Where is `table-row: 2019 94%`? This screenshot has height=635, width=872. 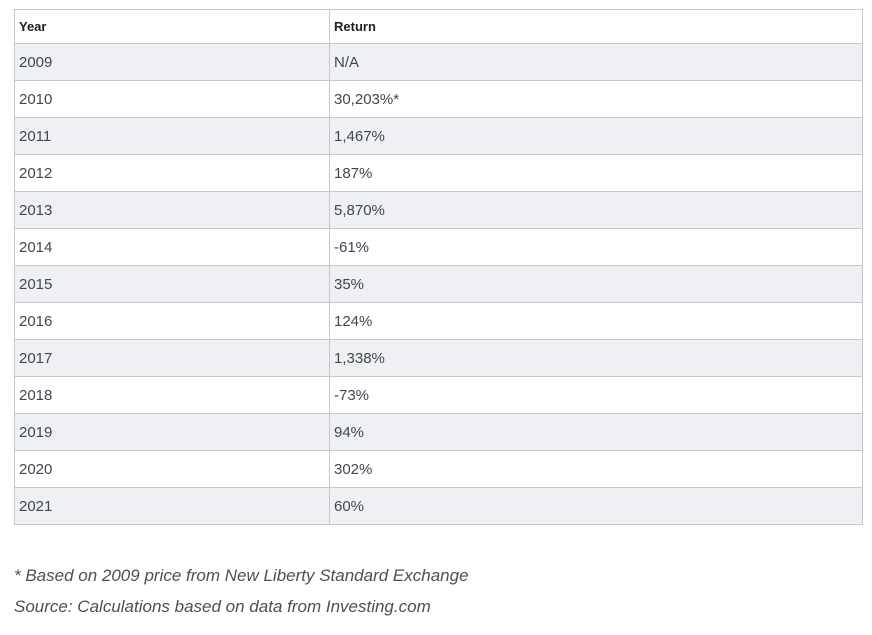
table-row: 2019 94% is located at coordinates (438, 432).